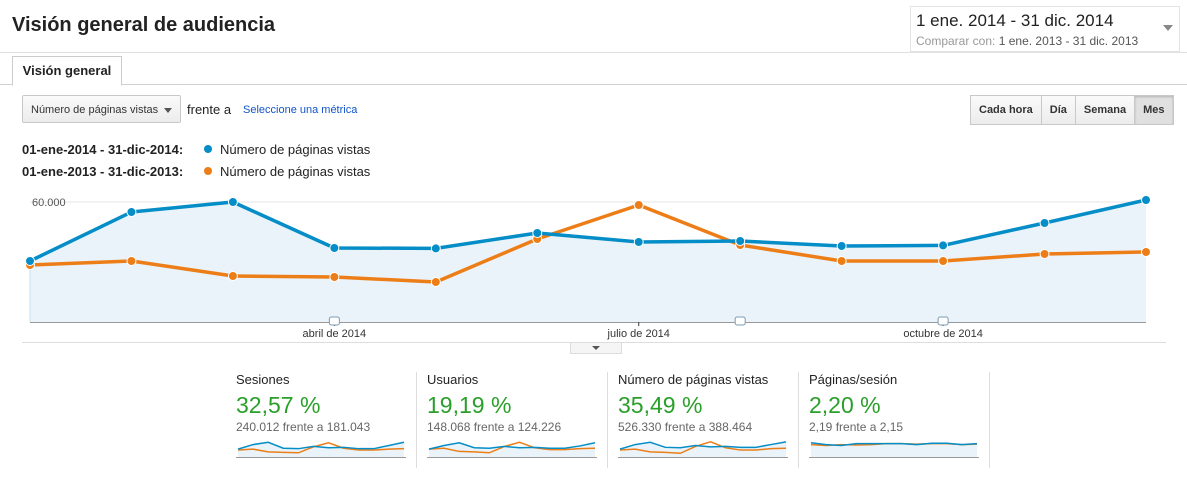 This screenshot has height=496, width=1187. Describe the element at coordinates (845, 405) in the screenshot. I see `scorecard-change: 2,20 %` at that location.